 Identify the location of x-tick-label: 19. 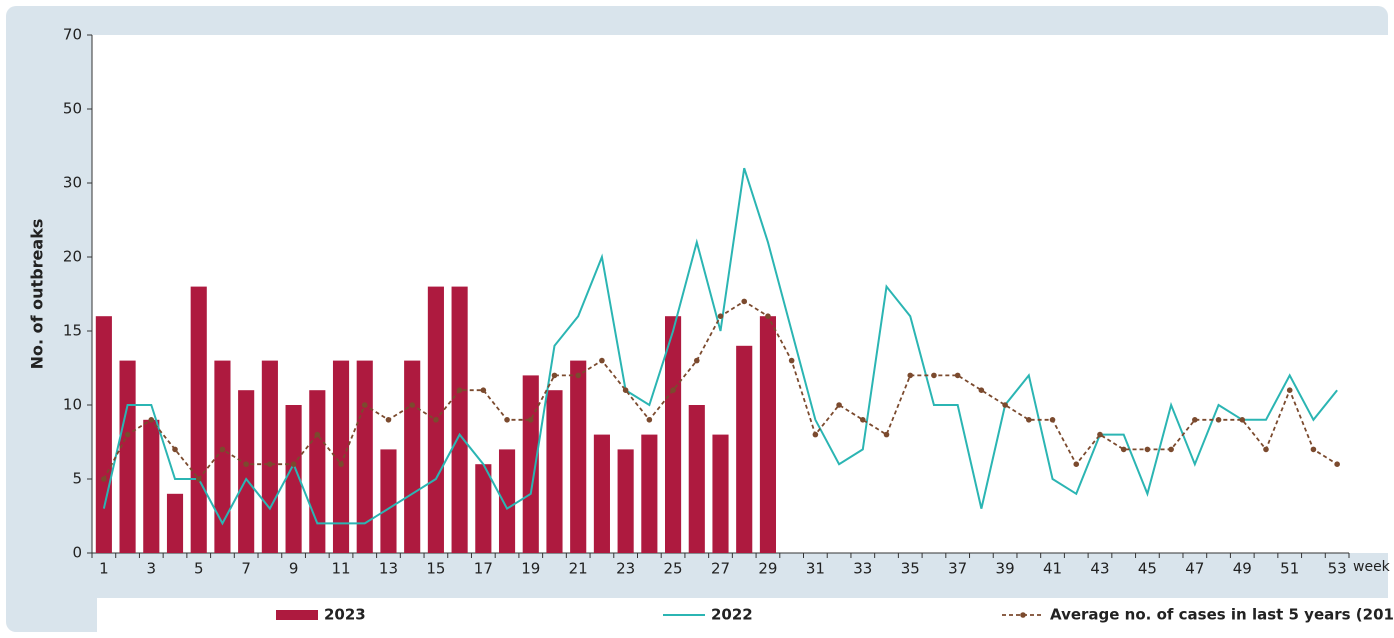
(530, 569).